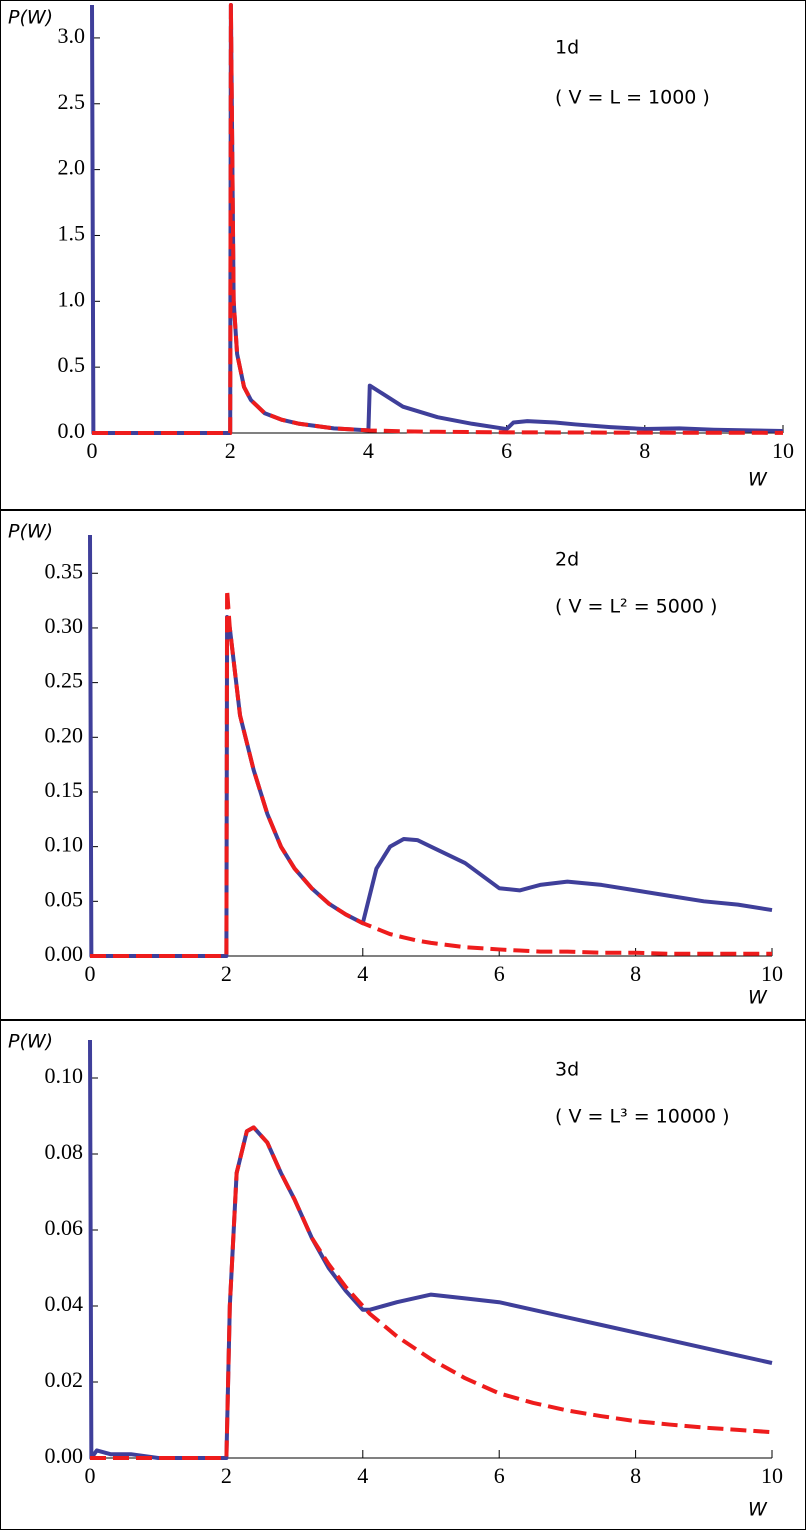 The image size is (806, 1530). What do you see at coordinates (64, 1151) in the screenshot?
I see `y-tick-label: 0.08` at bounding box center [64, 1151].